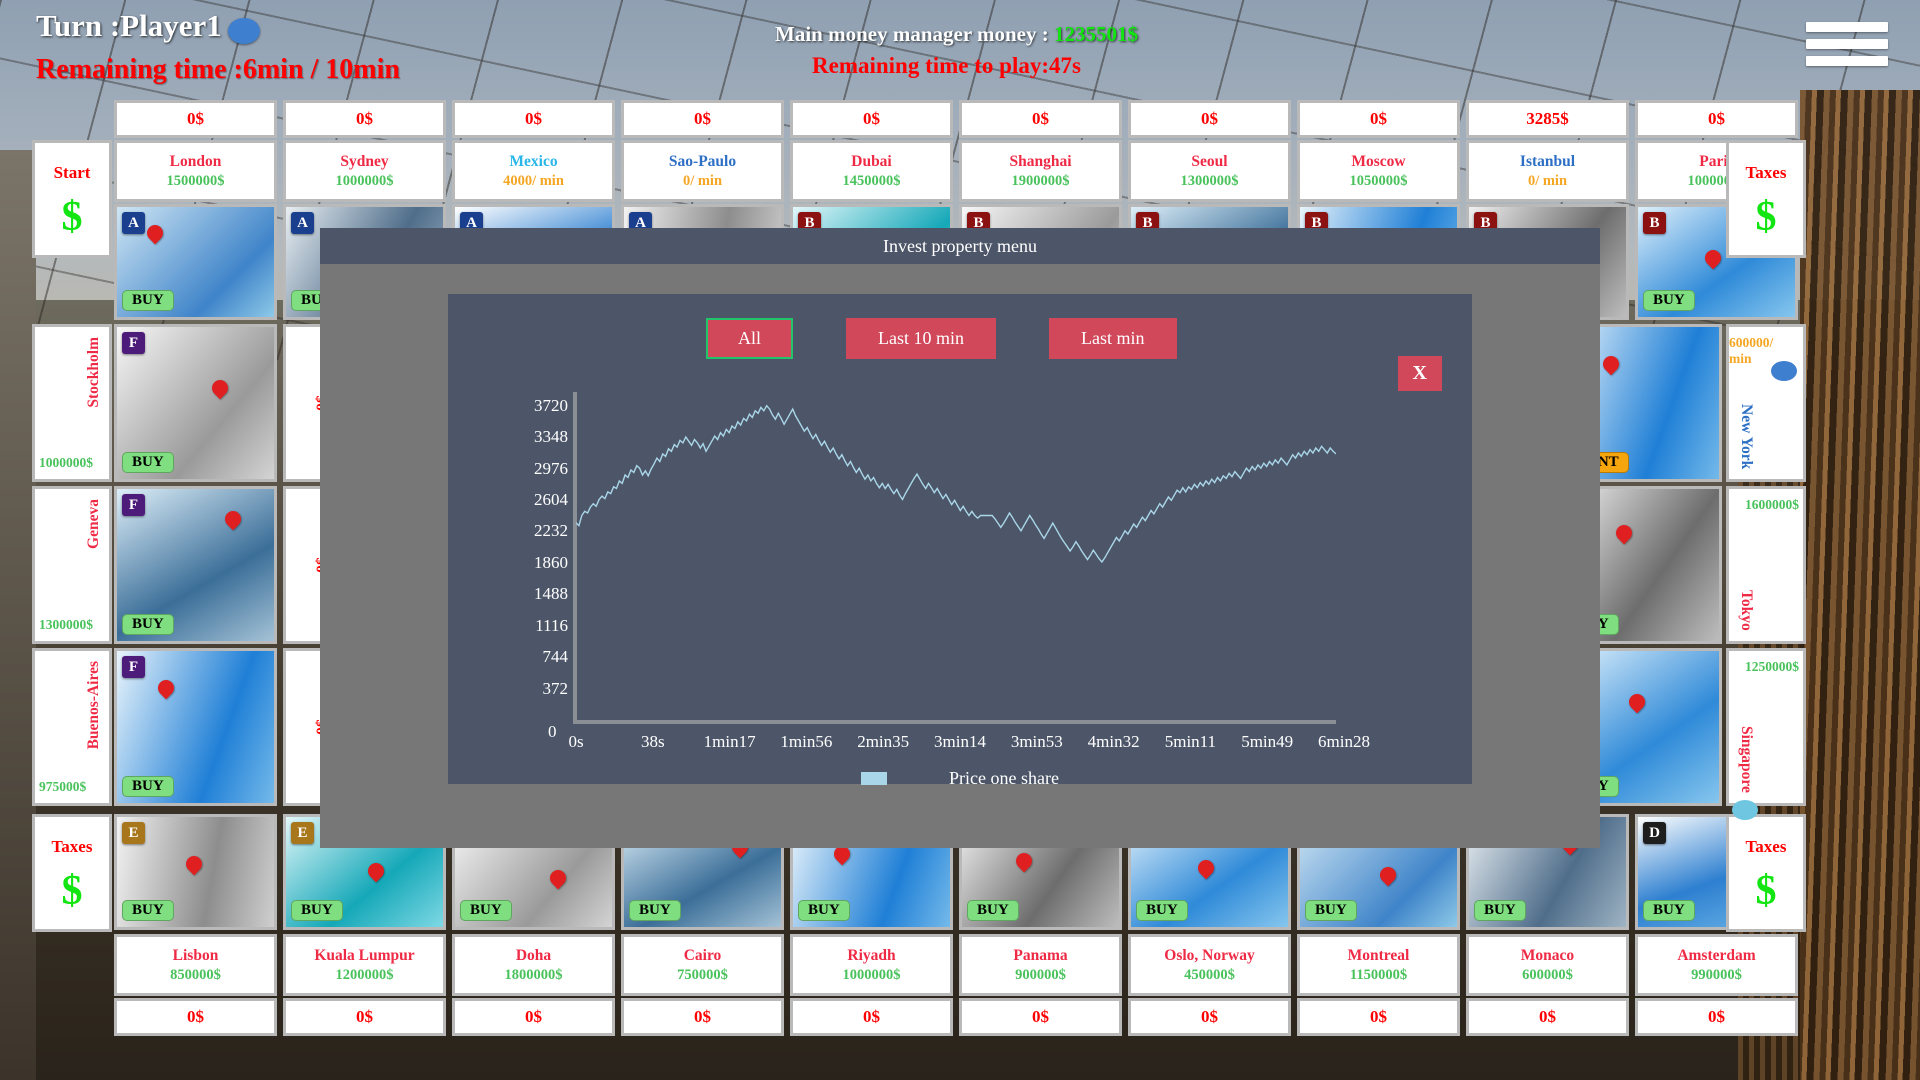 The height and width of the screenshot is (1080, 1920). What do you see at coordinates (1040, 180) in the screenshot?
I see `property-price: 1900000$` at bounding box center [1040, 180].